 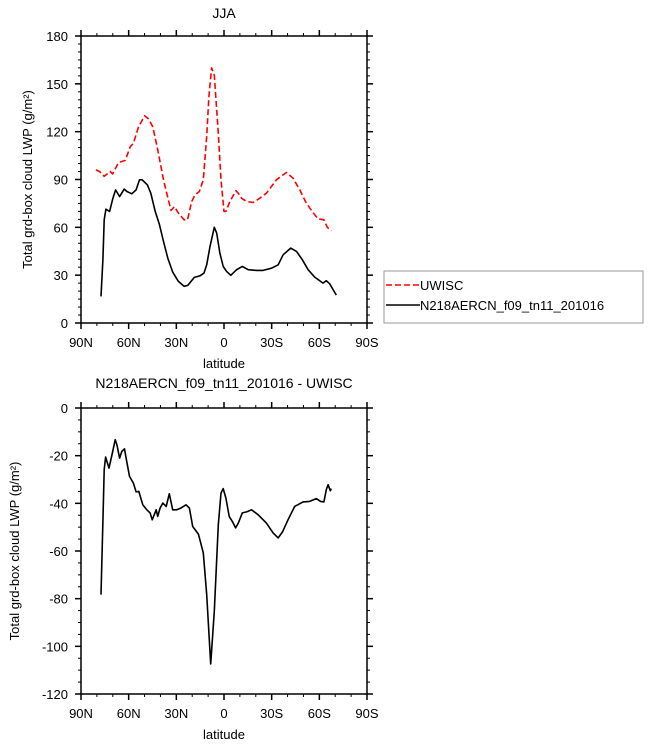 What do you see at coordinates (512, 305) in the screenshot?
I see `legend-label: N218AERCN_f09_tn11_201016` at bounding box center [512, 305].